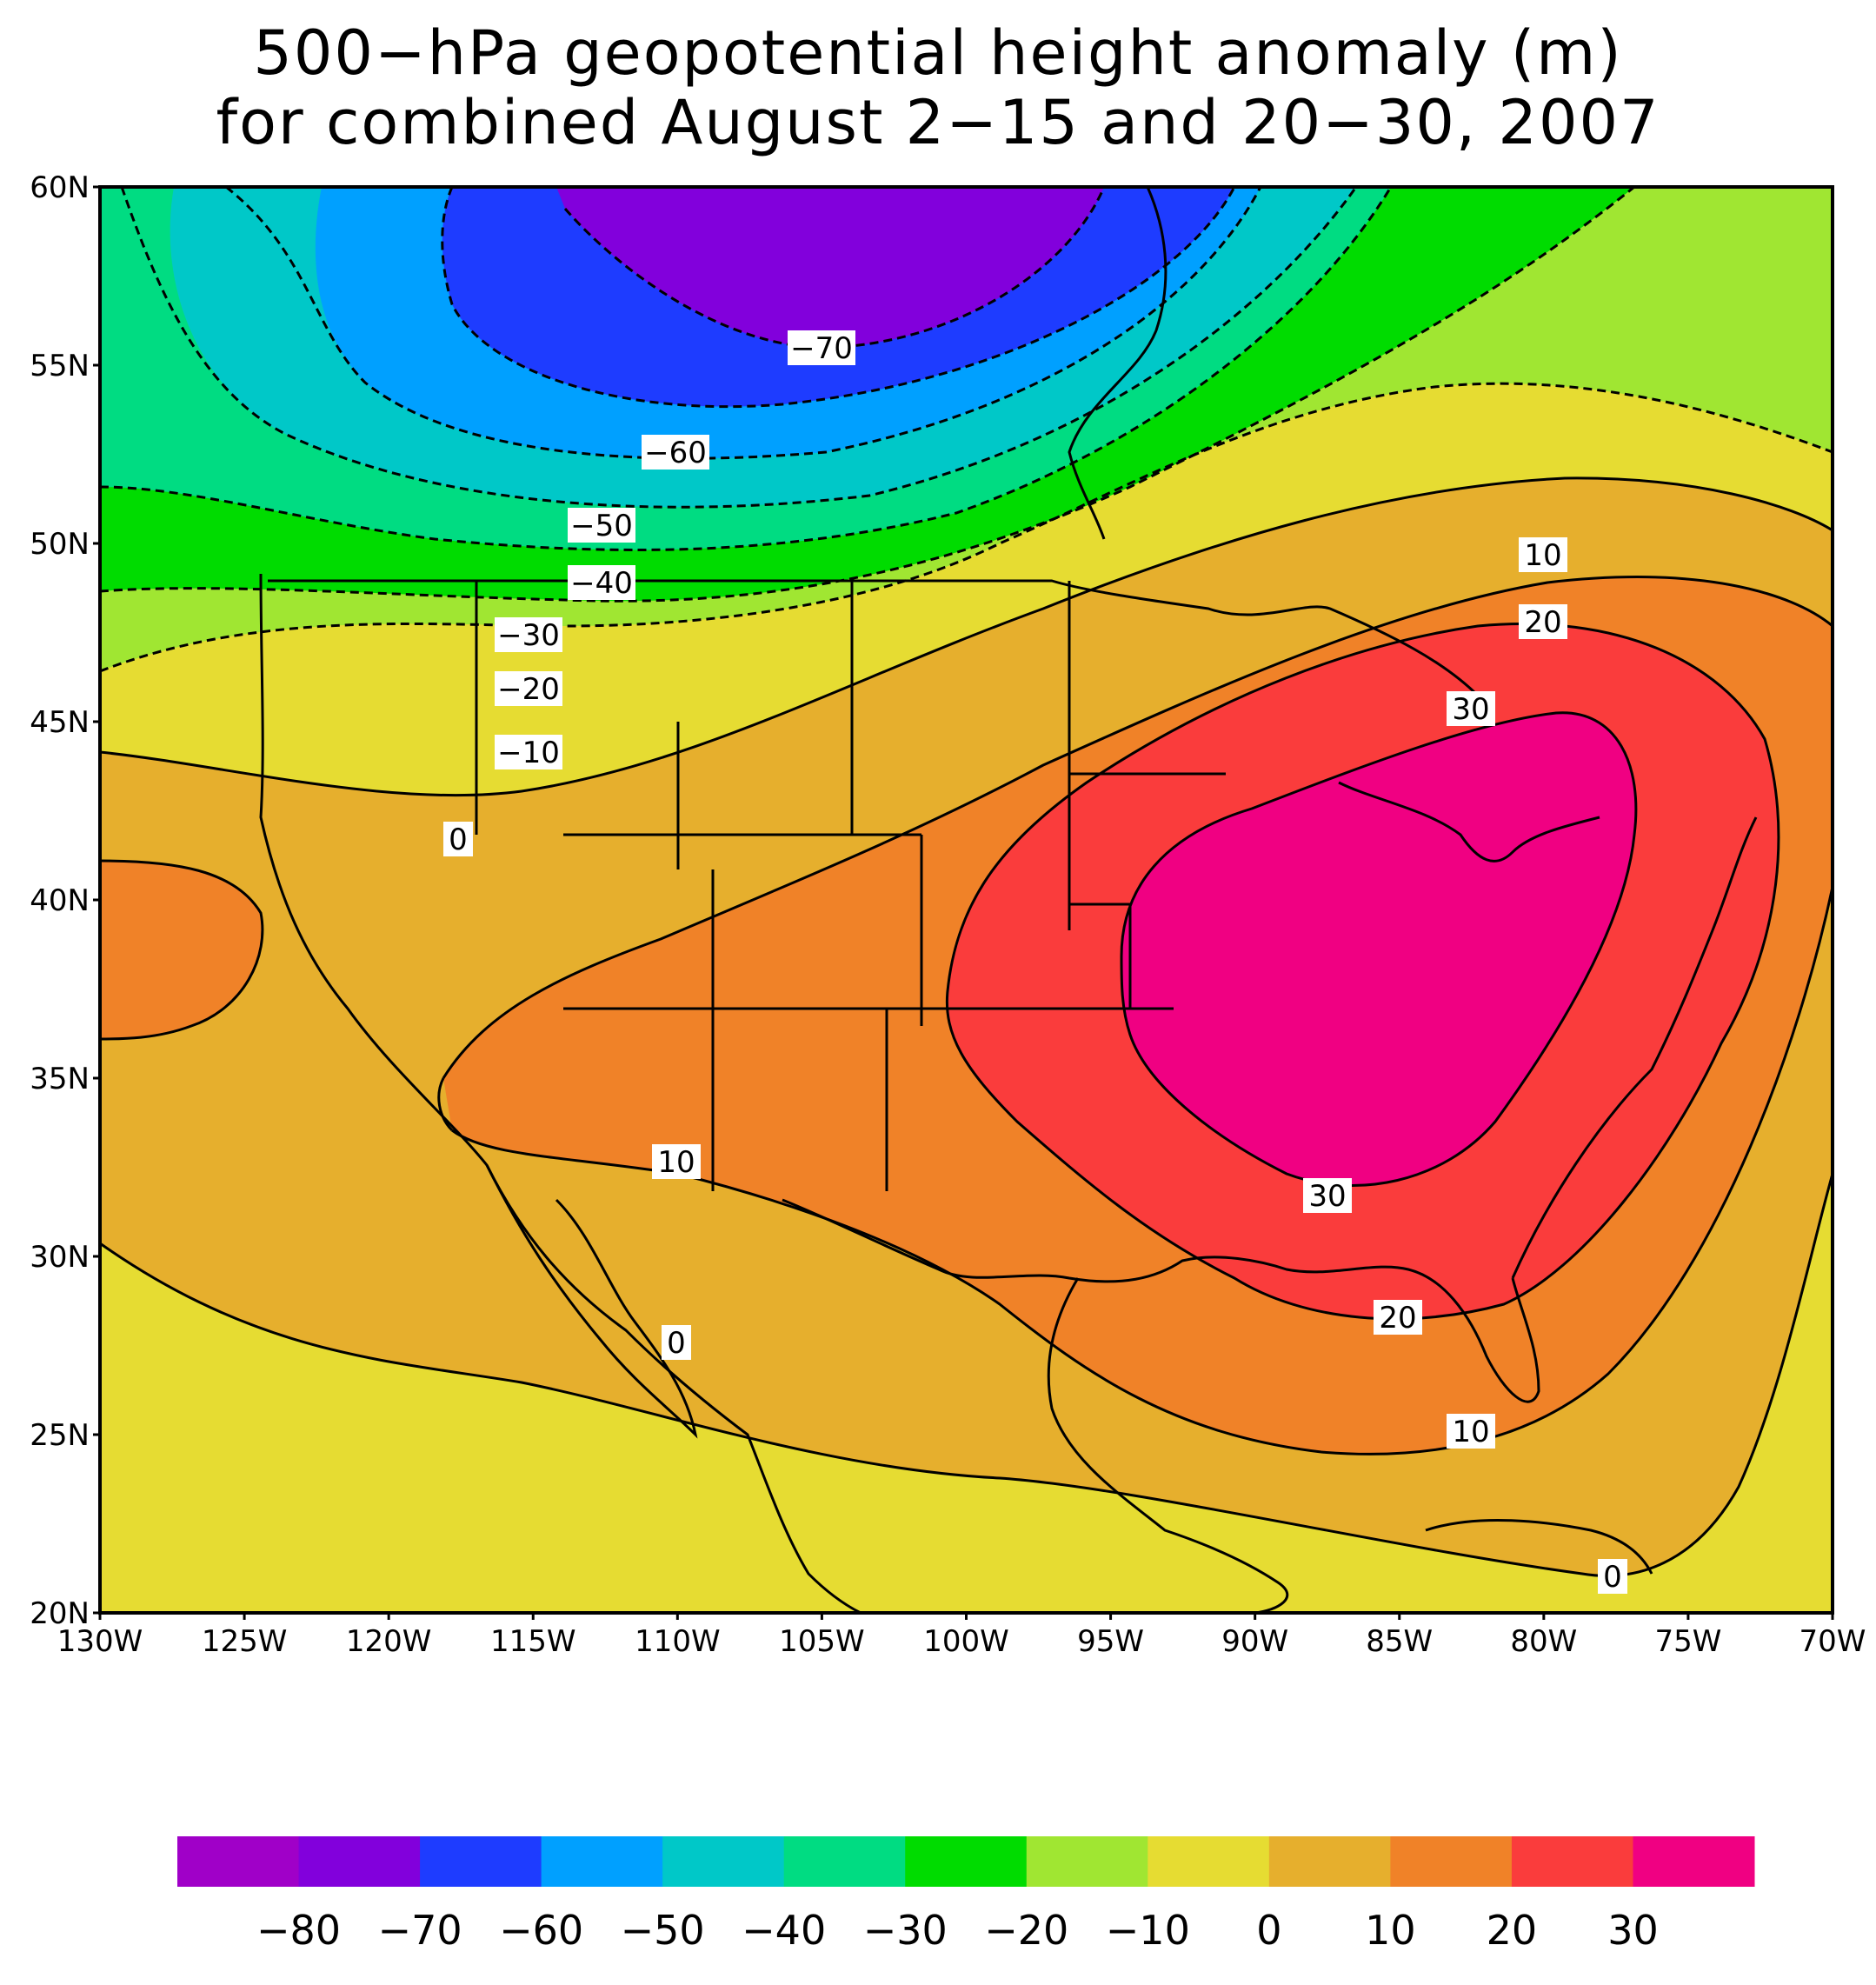 This screenshot has width=1876, height=1985. What do you see at coordinates (1539, 1546) in the screenshot?
I see `cuba-outline` at bounding box center [1539, 1546].